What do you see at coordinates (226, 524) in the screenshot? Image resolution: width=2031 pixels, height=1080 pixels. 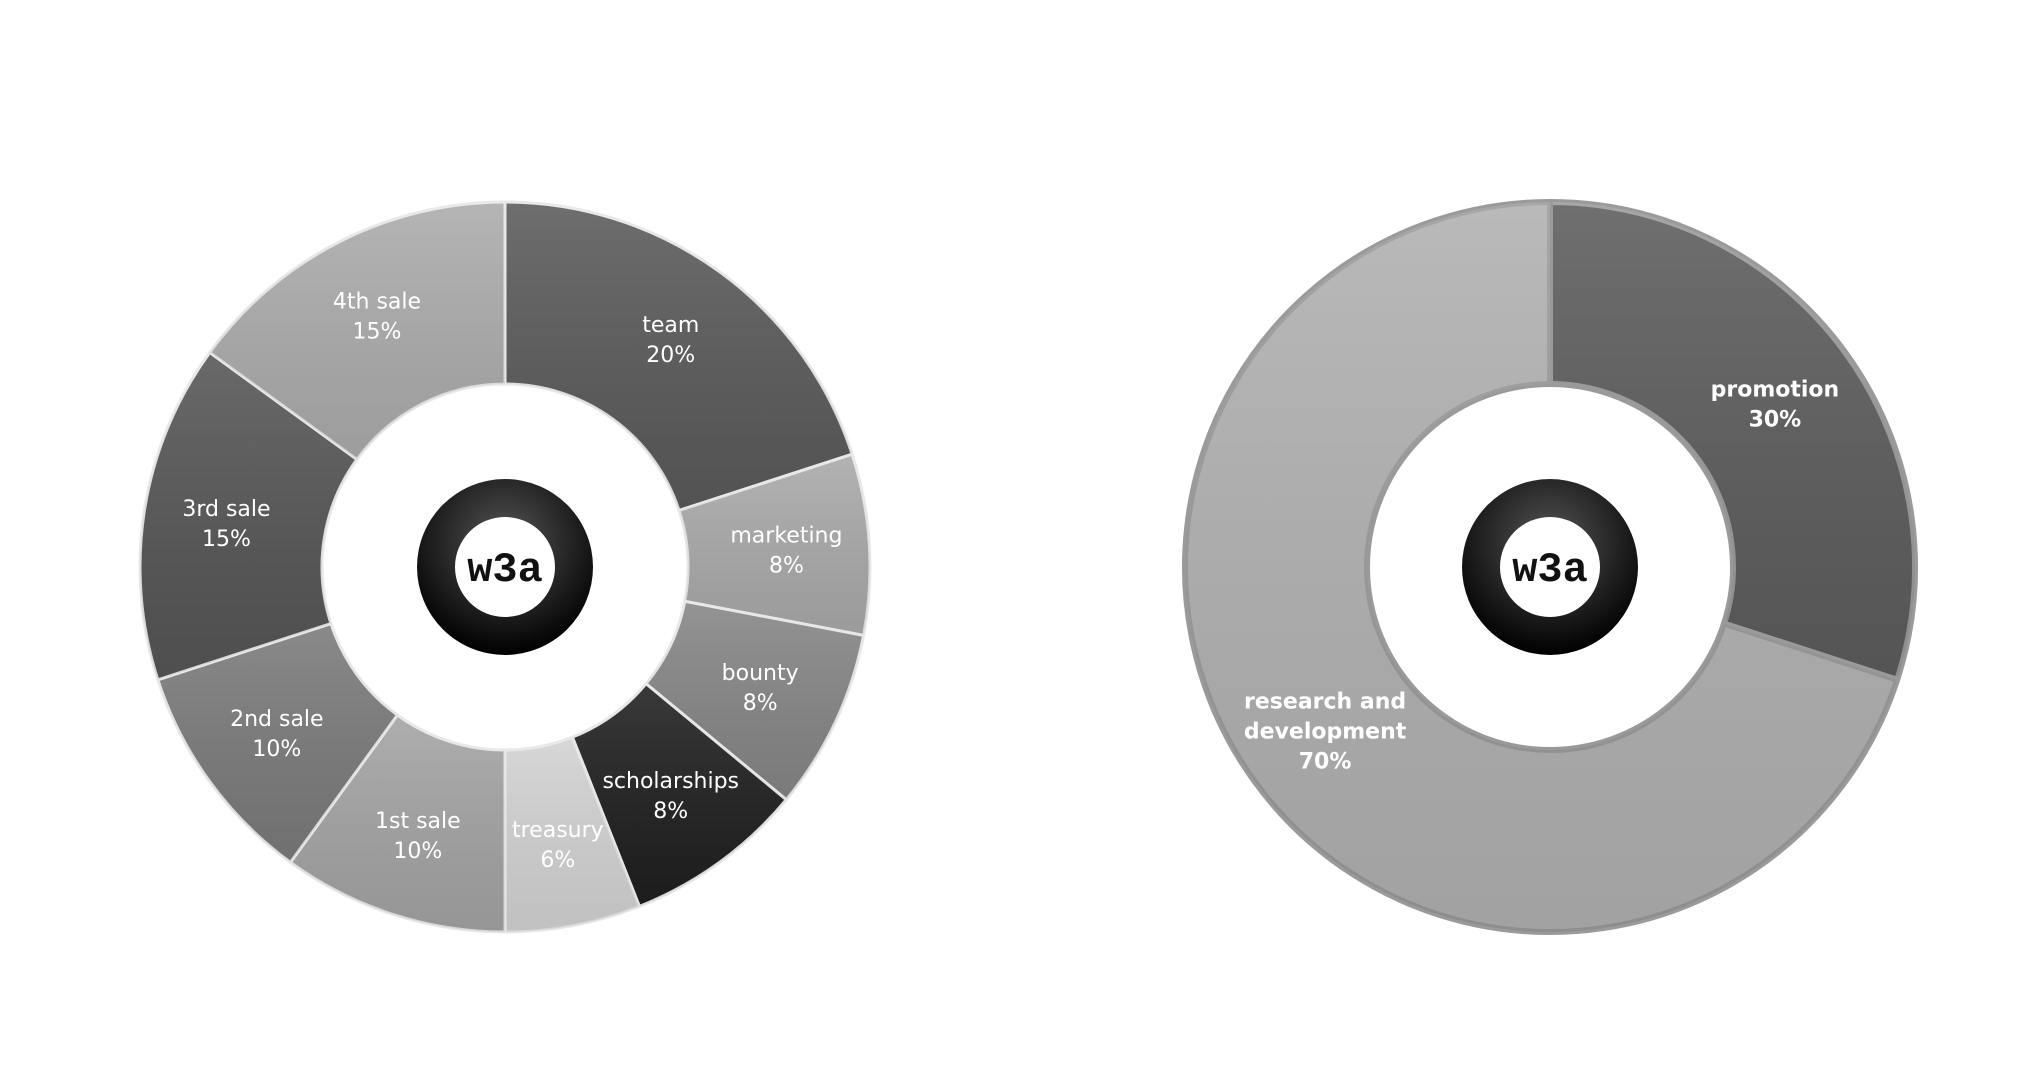 I see `slice-label-3rd-sale: 3rd sale 15%` at bounding box center [226, 524].